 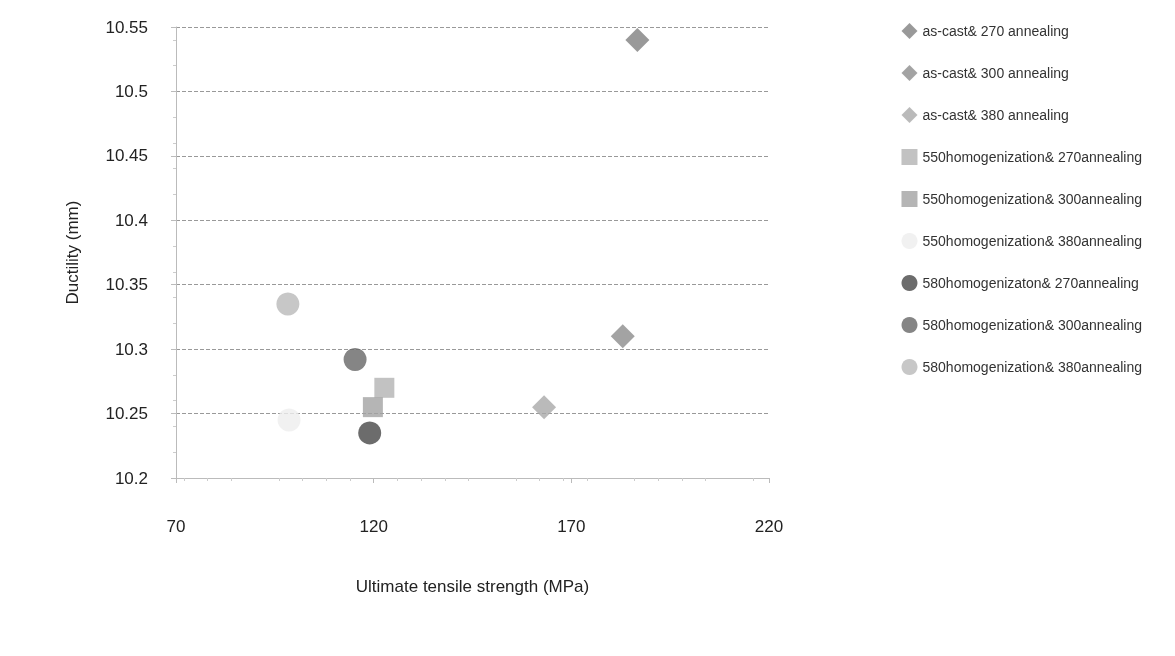 I want to click on x-tick-label: 170, so click(x=571, y=526).